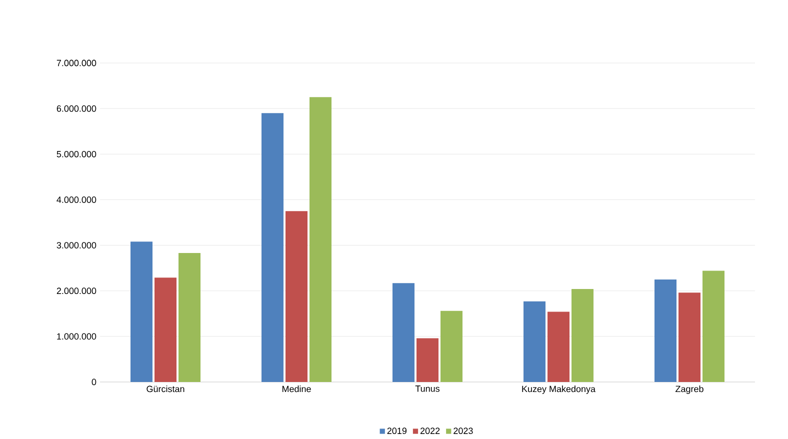 This screenshot has width=788, height=439. What do you see at coordinates (76, 199) in the screenshot?
I see `y-tick-label: 4.000.000` at bounding box center [76, 199].